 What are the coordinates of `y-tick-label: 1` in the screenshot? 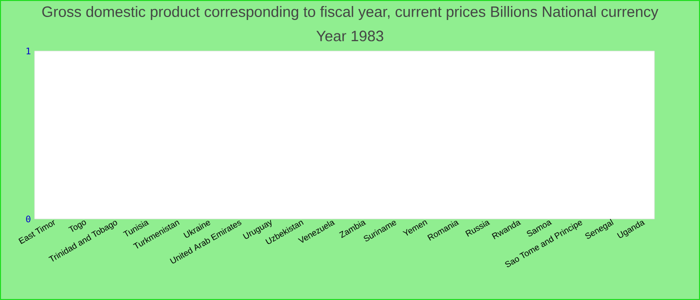 It's located at (28, 51).